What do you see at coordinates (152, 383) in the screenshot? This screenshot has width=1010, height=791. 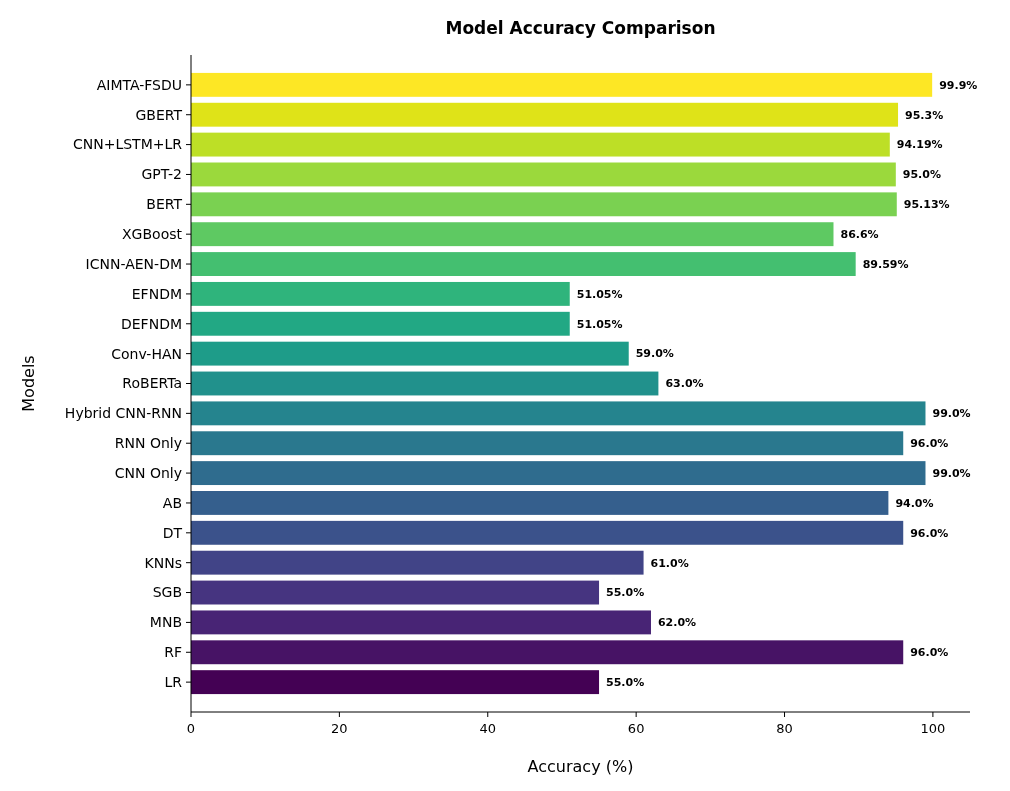 I see `y-tick-label: RoBERTa` at bounding box center [152, 383].